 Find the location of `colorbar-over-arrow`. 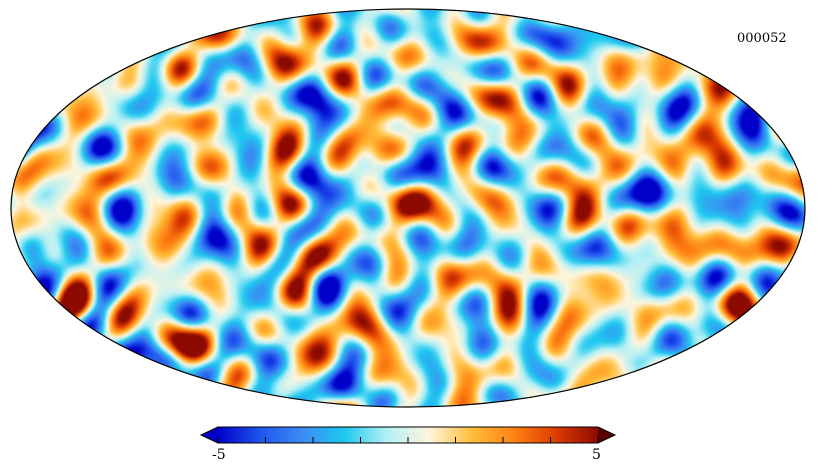

colorbar-over-arrow is located at coordinates (606, 435).